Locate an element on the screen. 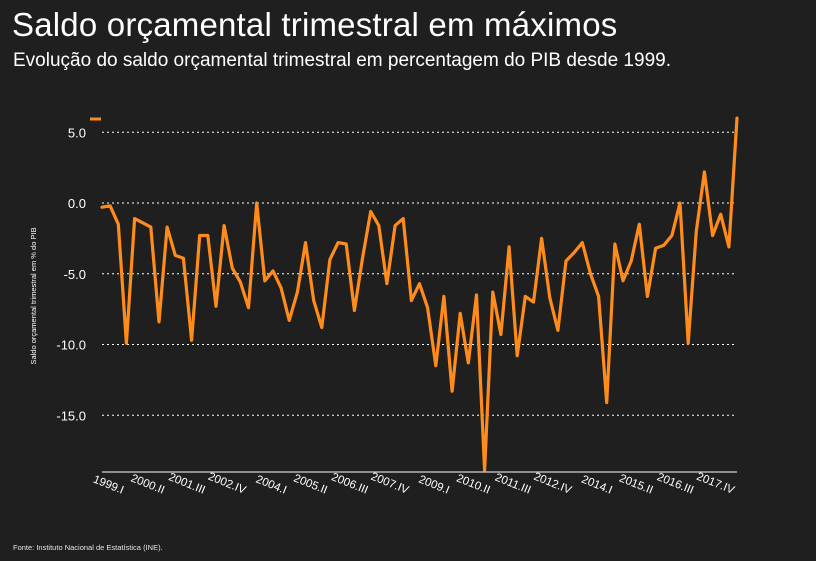 The image size is (816, 561). y-axis-ticks: 5.0 0.0 -5.0 -10.0 -15.0 is located at coordinates (71, 274).